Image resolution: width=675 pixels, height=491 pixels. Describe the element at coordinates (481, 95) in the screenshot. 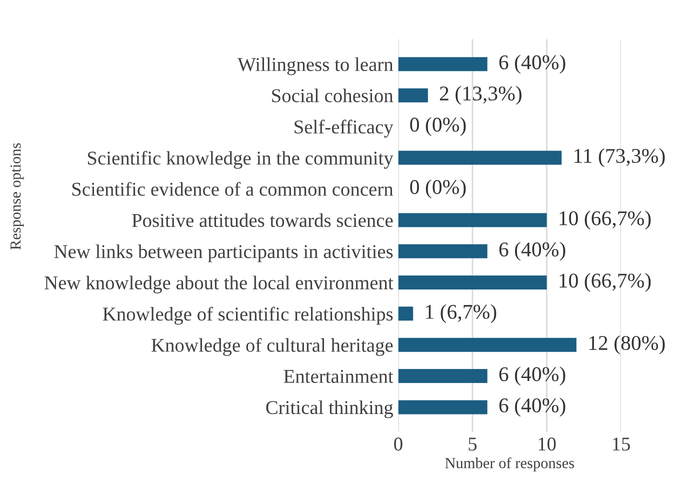

I see `data-label: 2 (13,3%)` at that location.